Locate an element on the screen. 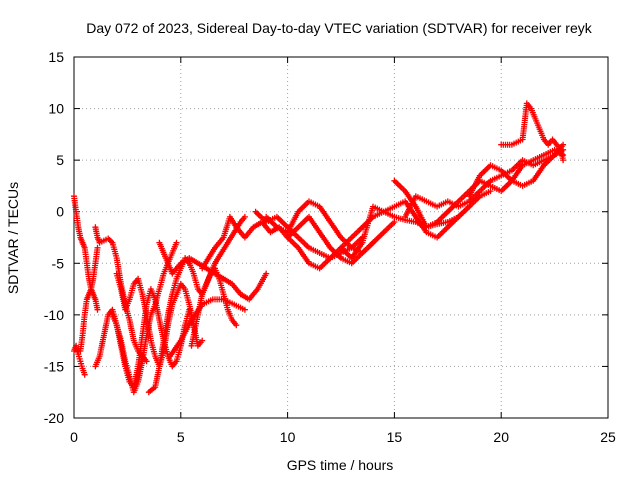  y-tick-label: 15 is located at coordinates (56, 57).